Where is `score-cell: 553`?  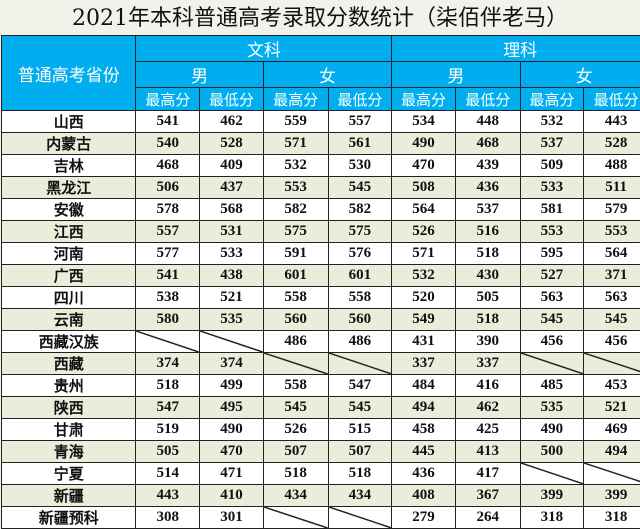
score-cell: 553 is located at coordinates (295, 188).